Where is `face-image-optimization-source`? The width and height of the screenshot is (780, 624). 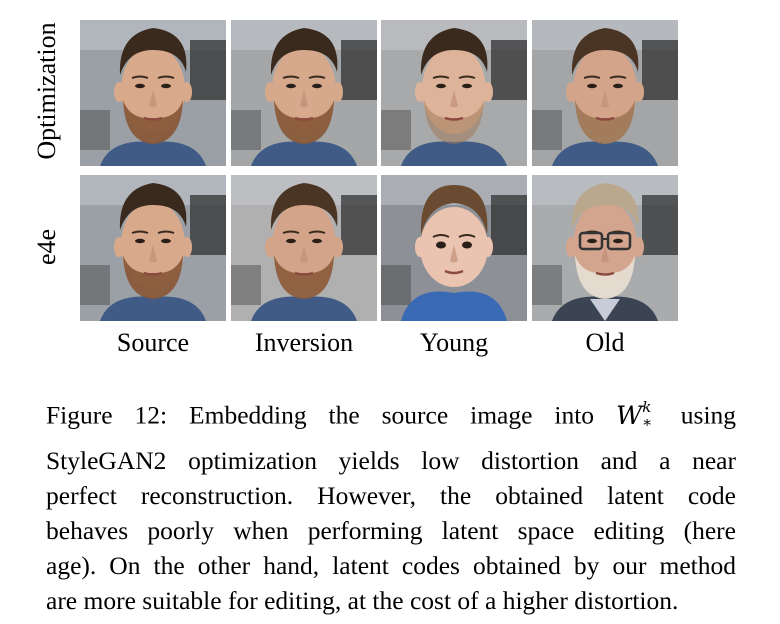
face-image-optimization-source is located at coordinates (153, 93).